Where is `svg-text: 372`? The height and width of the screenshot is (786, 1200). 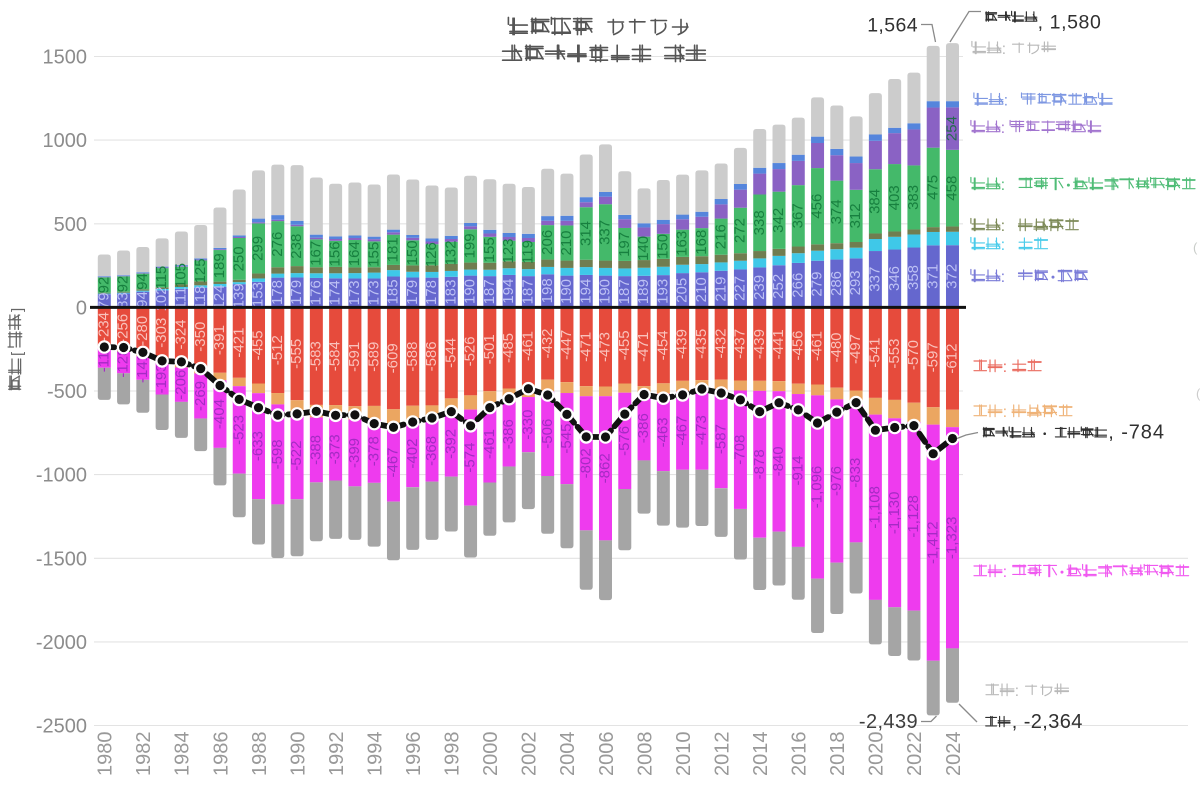
svg-text: 372 is located at coordinates (952, 276).